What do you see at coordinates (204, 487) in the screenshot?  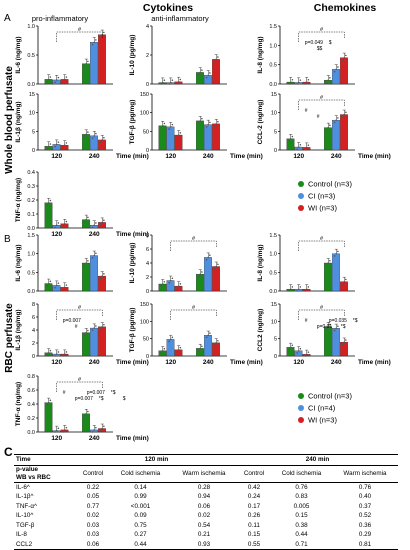 I see `table-cell: 0.28` at bounding box center [204, 487].